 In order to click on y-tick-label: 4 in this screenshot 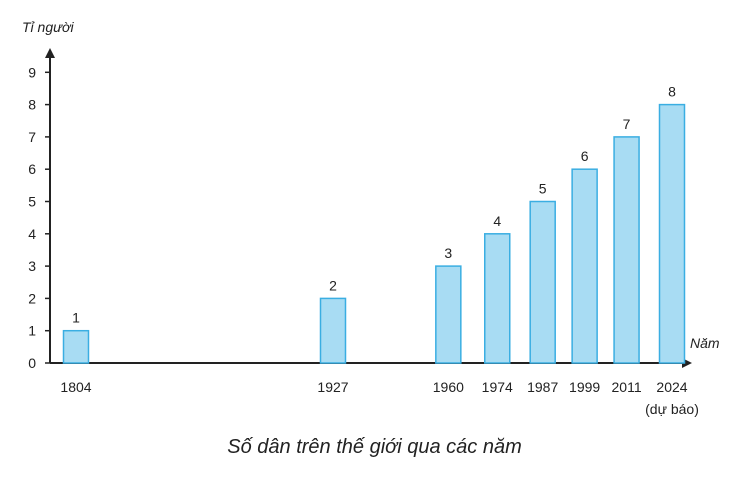, I will do `click(32, 234)`.